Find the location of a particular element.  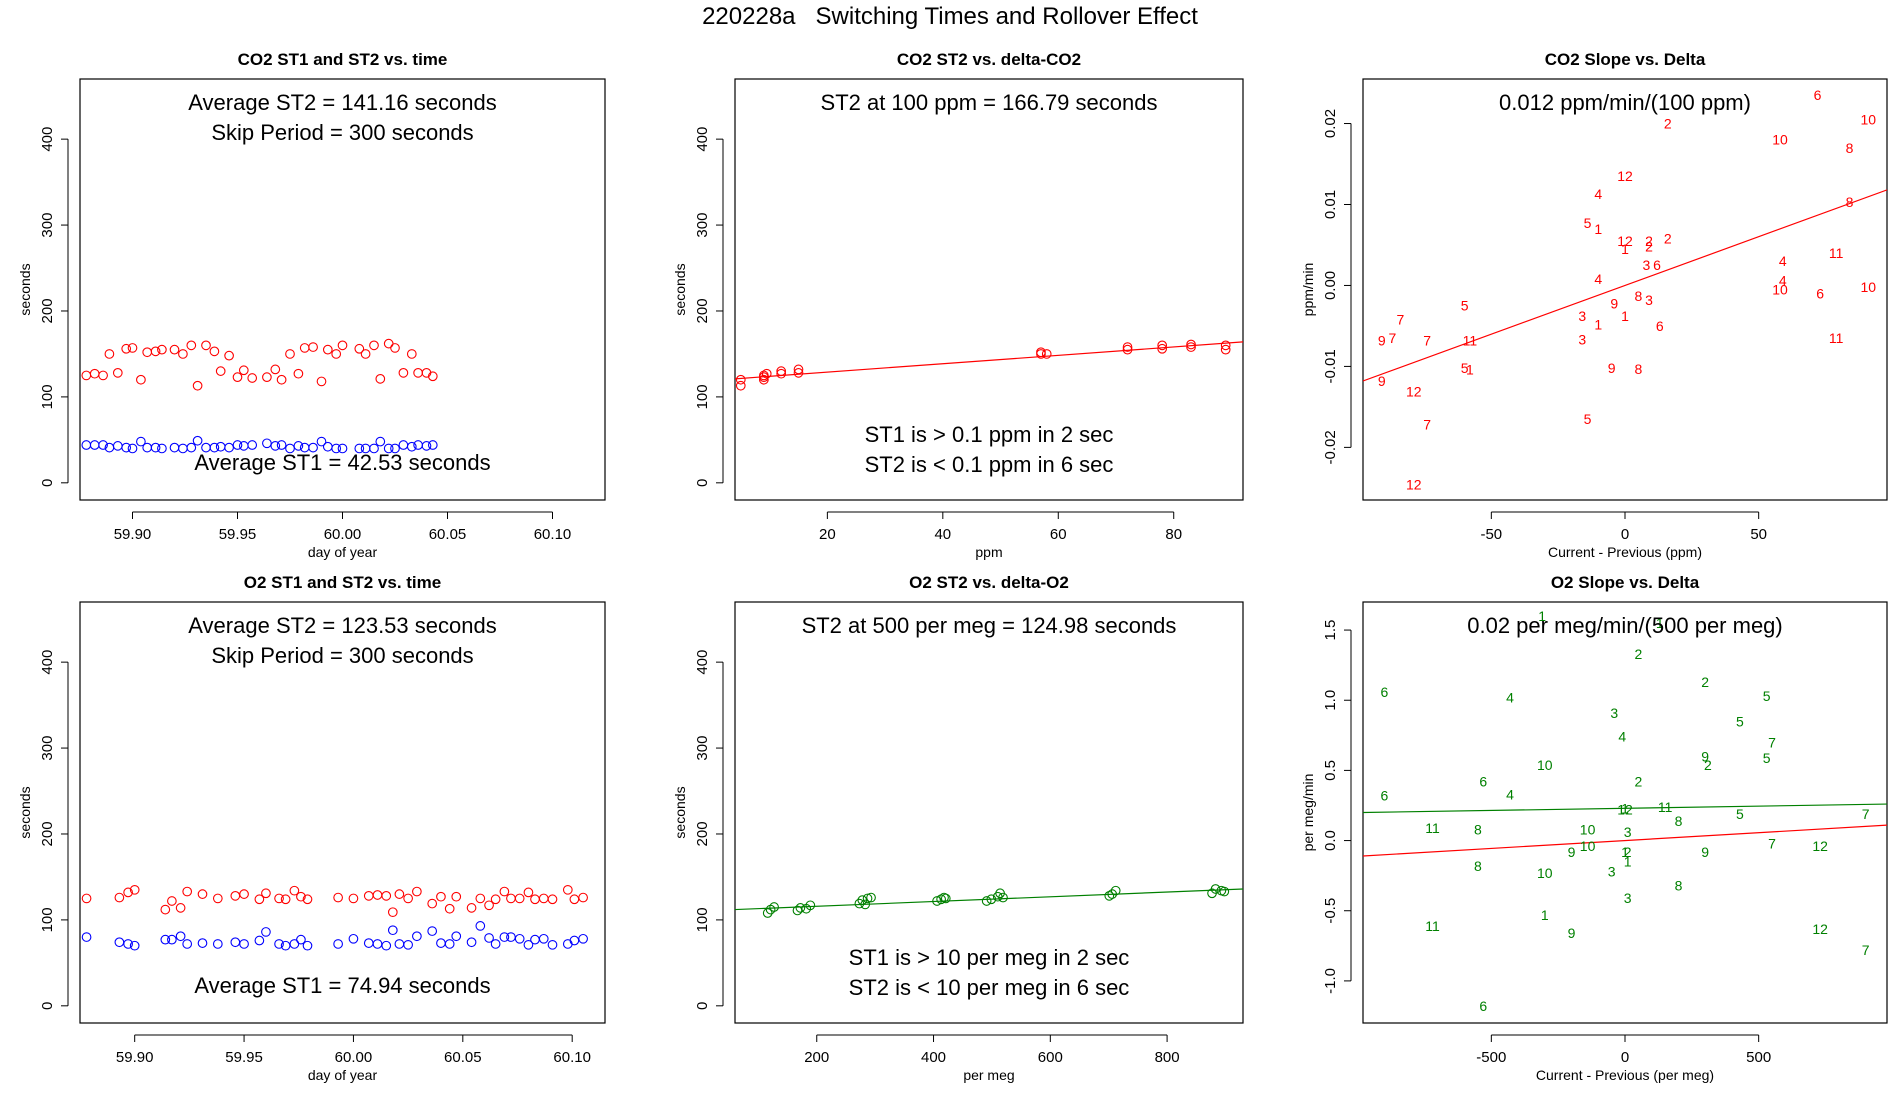

plot-frame is located at coordinates (342, 812).